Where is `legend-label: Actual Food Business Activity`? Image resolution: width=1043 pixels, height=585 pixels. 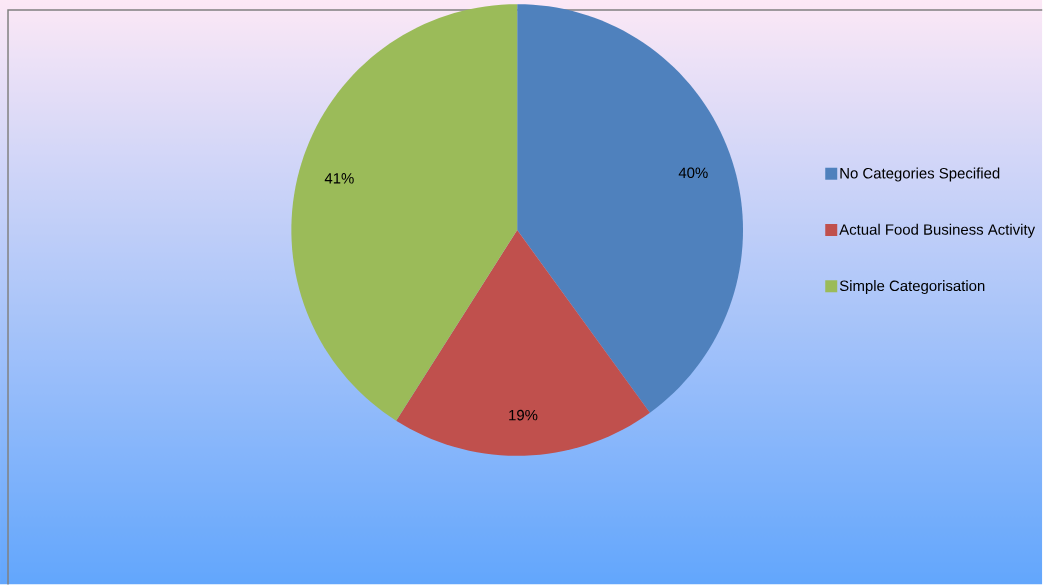
legend-label: Actual Food Business Activity is located at coordinates (937, 230).